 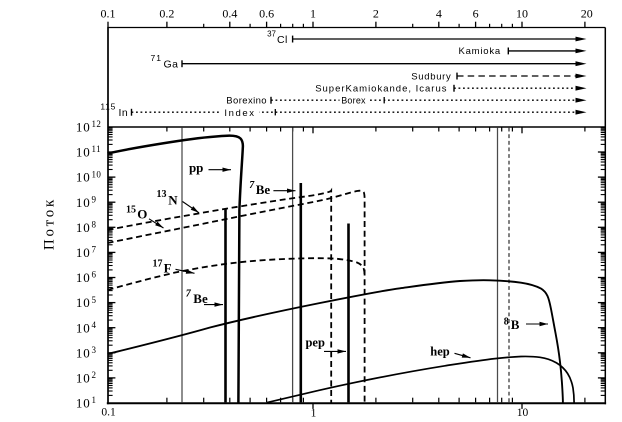 What do you see at coordinates (158, 264) in the screenshot?
I see `svg-text: 17` at bounding box center [158, 264].